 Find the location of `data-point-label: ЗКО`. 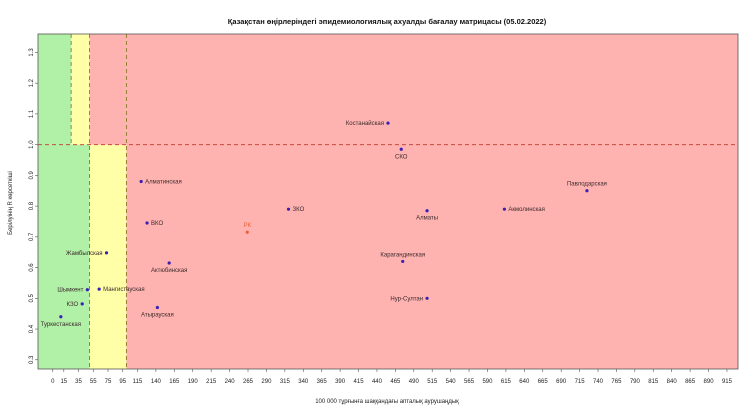

data-point-label: ЗКО is located at coordinates (299, 210).